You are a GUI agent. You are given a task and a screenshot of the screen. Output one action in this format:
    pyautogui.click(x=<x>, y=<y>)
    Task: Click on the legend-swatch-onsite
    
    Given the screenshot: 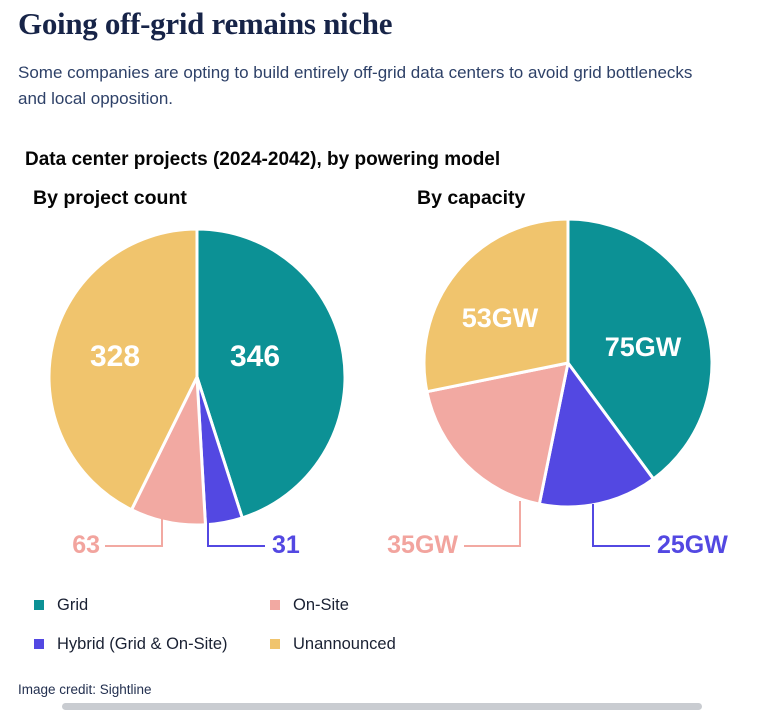 What is the action you would take?
    pyautogui.click(x=275, y=605)
    